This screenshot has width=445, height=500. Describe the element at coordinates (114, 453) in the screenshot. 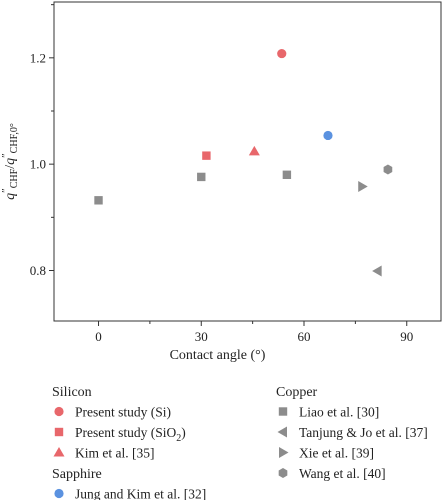

I see `legend-label: Kim et al. [35]` at that location.